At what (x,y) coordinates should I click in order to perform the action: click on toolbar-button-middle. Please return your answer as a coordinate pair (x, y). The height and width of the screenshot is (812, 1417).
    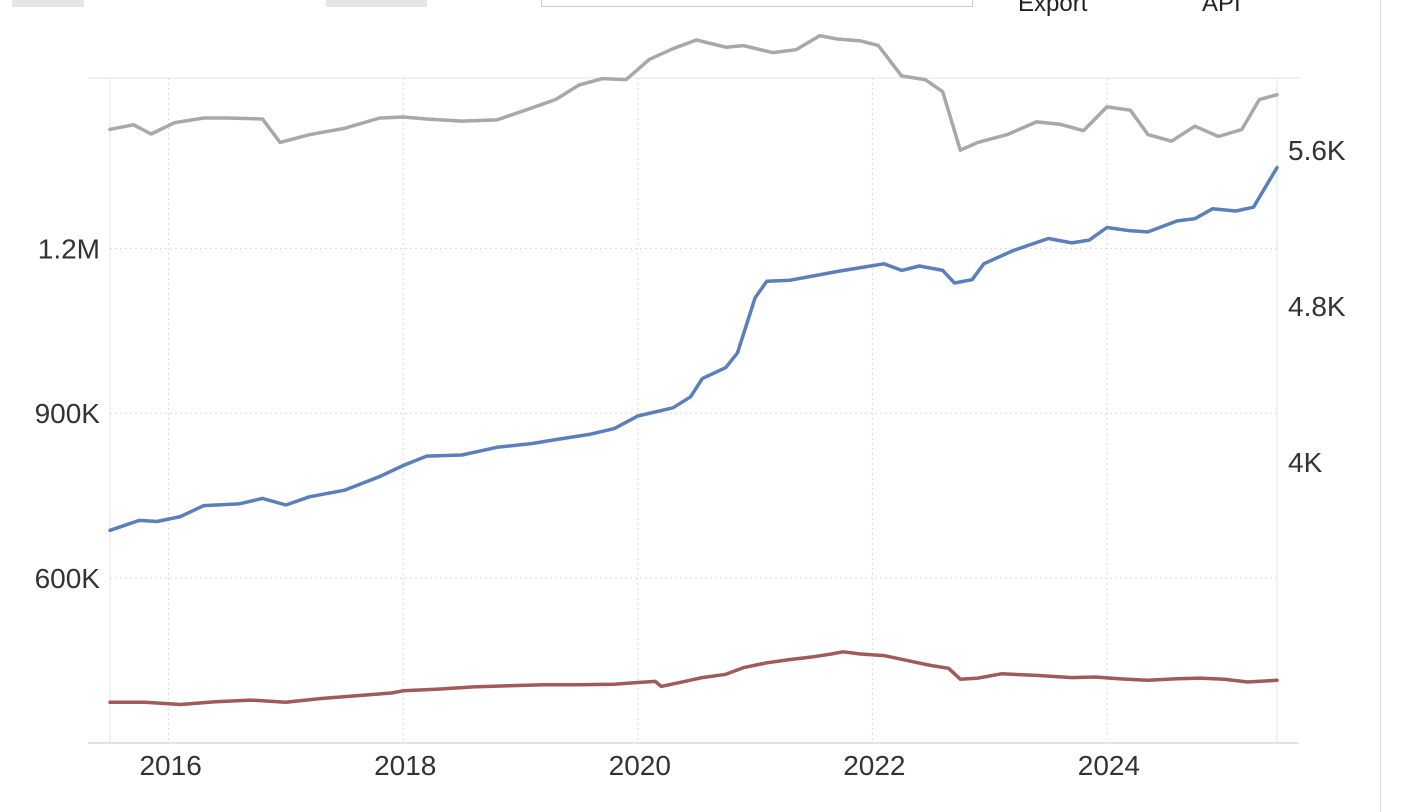
    Looking at the image, I should click on (376, 3).